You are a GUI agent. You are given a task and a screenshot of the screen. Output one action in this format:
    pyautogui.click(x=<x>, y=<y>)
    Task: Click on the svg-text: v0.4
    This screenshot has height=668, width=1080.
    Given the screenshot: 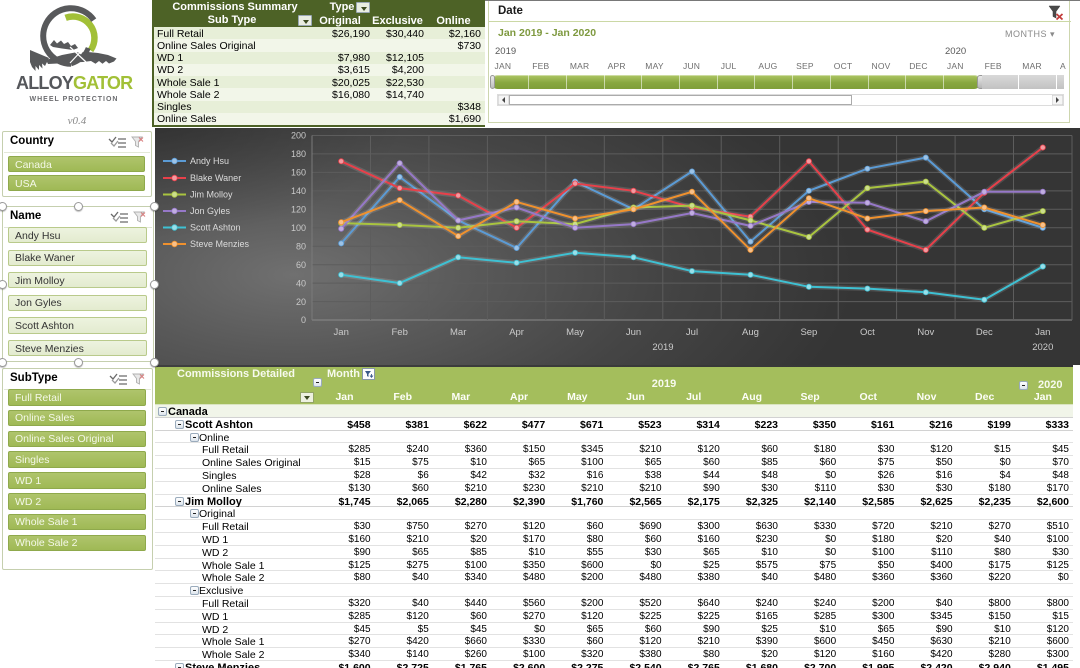 What is the action you would take?
    pyautogui.click(x=77, y=121)
    